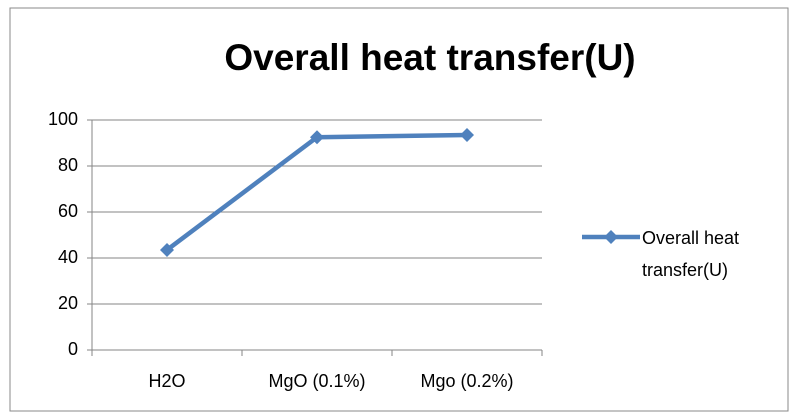 The width and height of the screenshot is (789, 412). I want to click on x-tick-label: MgO (0.1%), so click(316, 381).